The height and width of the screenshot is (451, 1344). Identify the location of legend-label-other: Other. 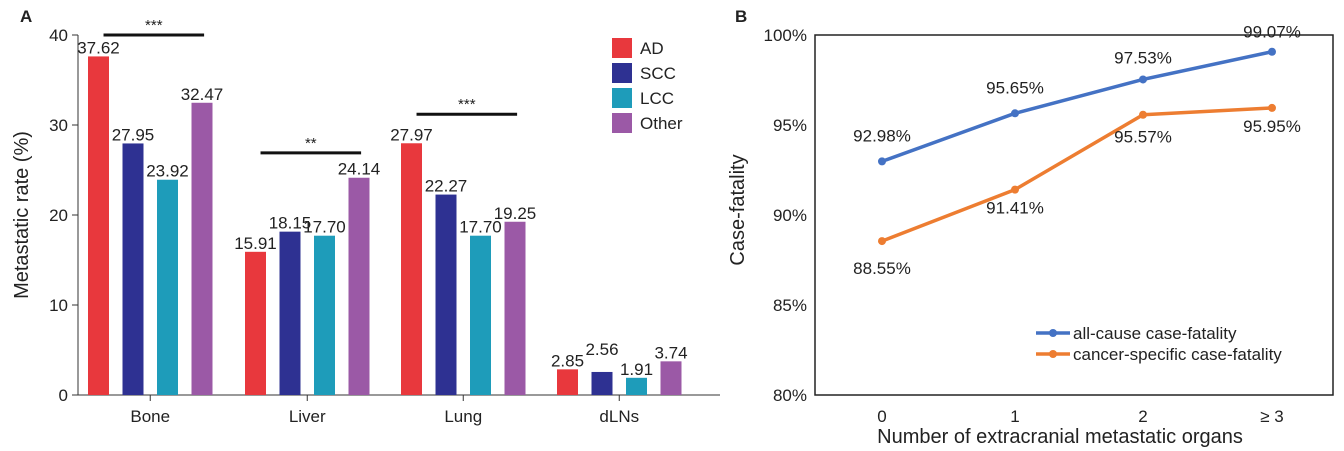
(661, 123).